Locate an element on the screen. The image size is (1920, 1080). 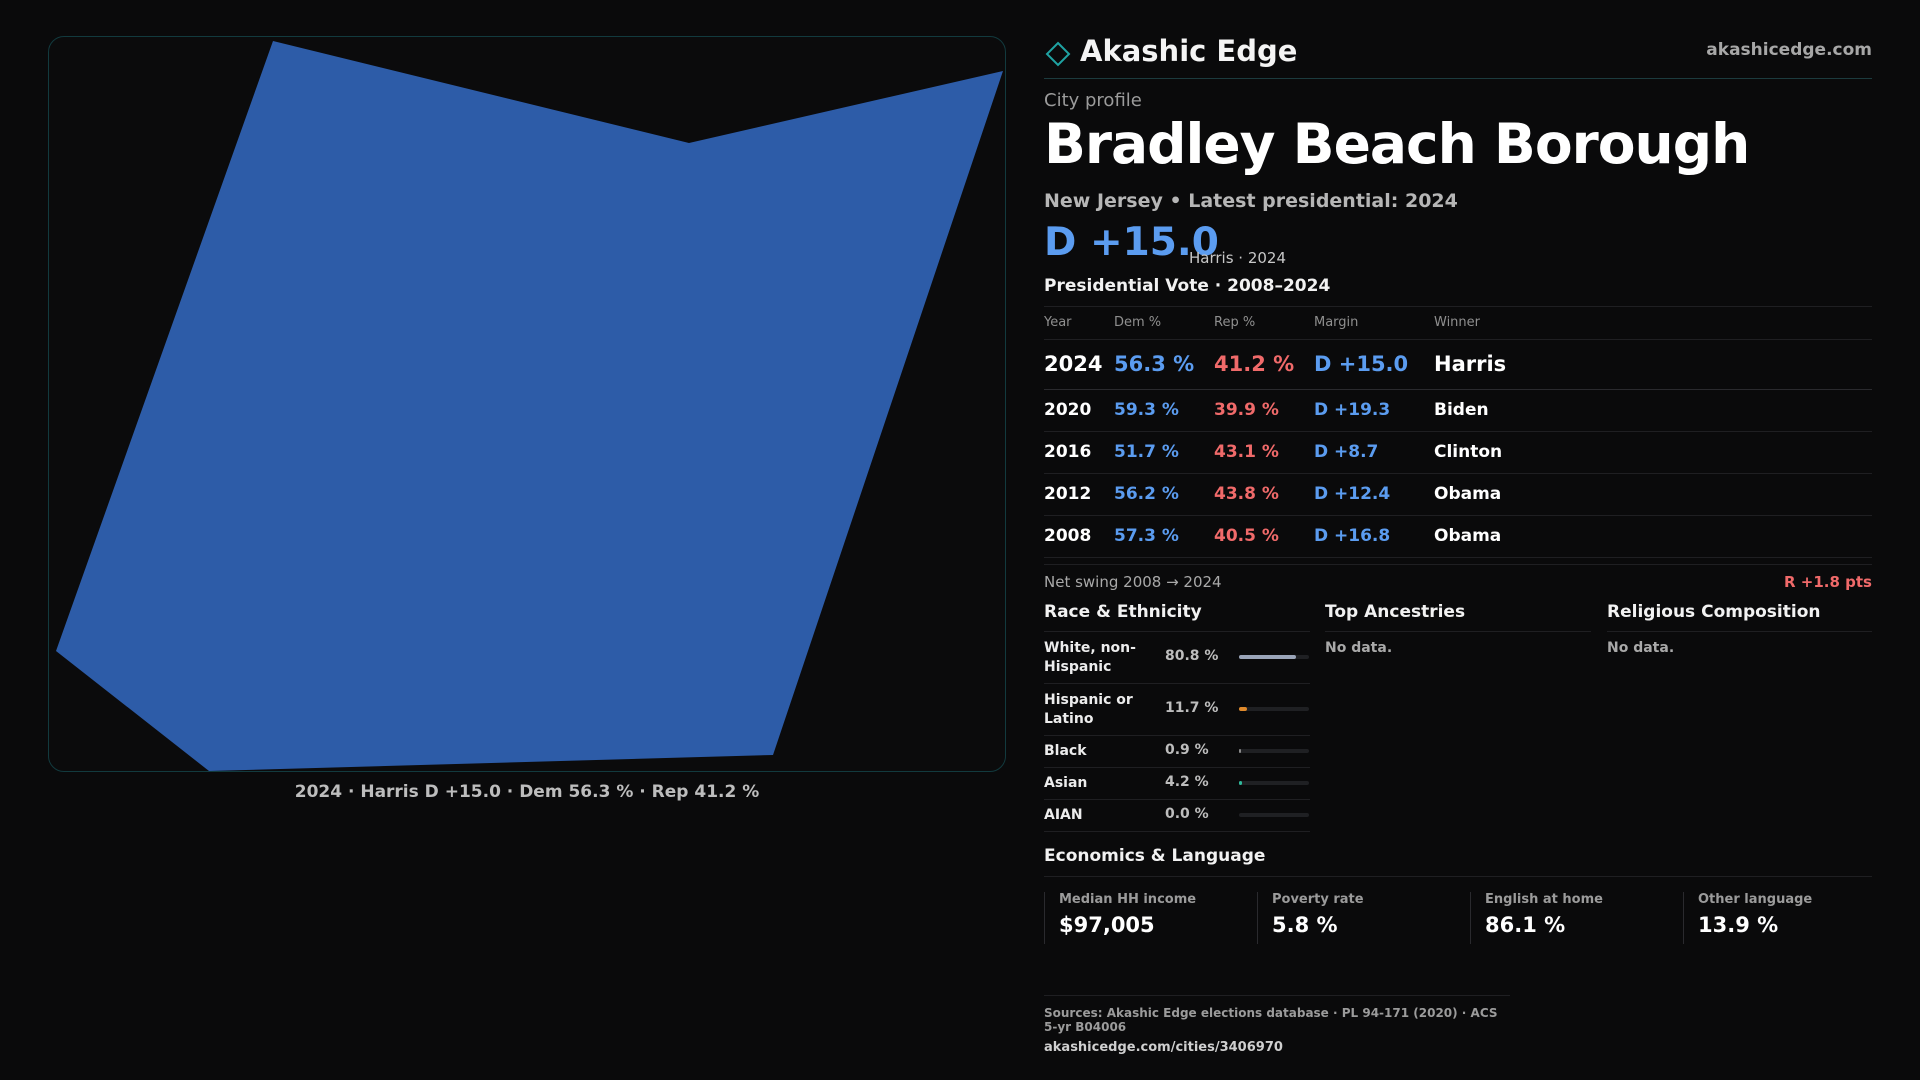
net-swing-label: Net swing 2008 → 2024 is located at coordinates (1133, 582).